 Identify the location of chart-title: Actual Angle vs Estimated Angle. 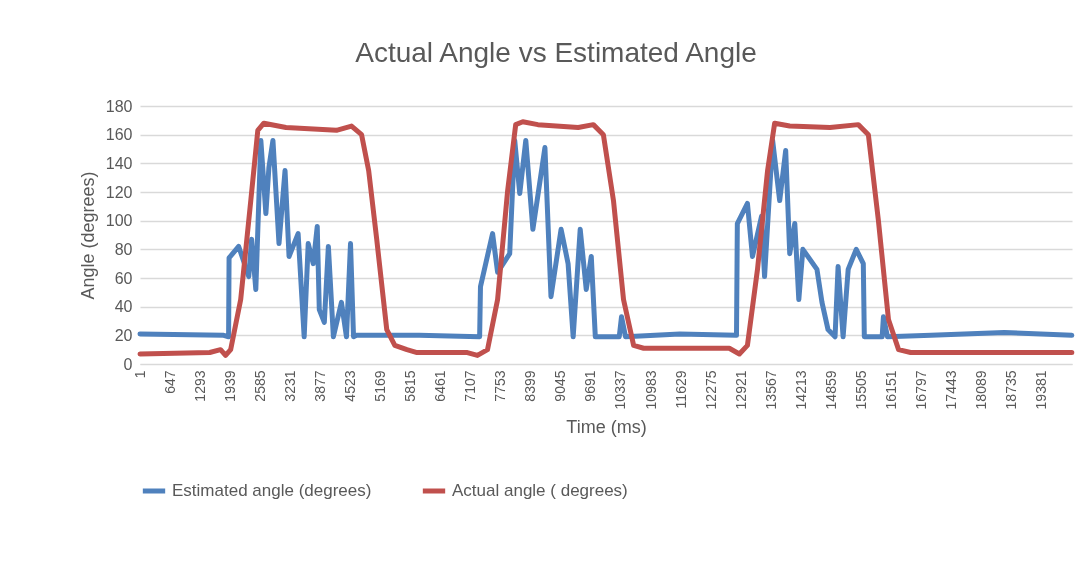
(556, 52).